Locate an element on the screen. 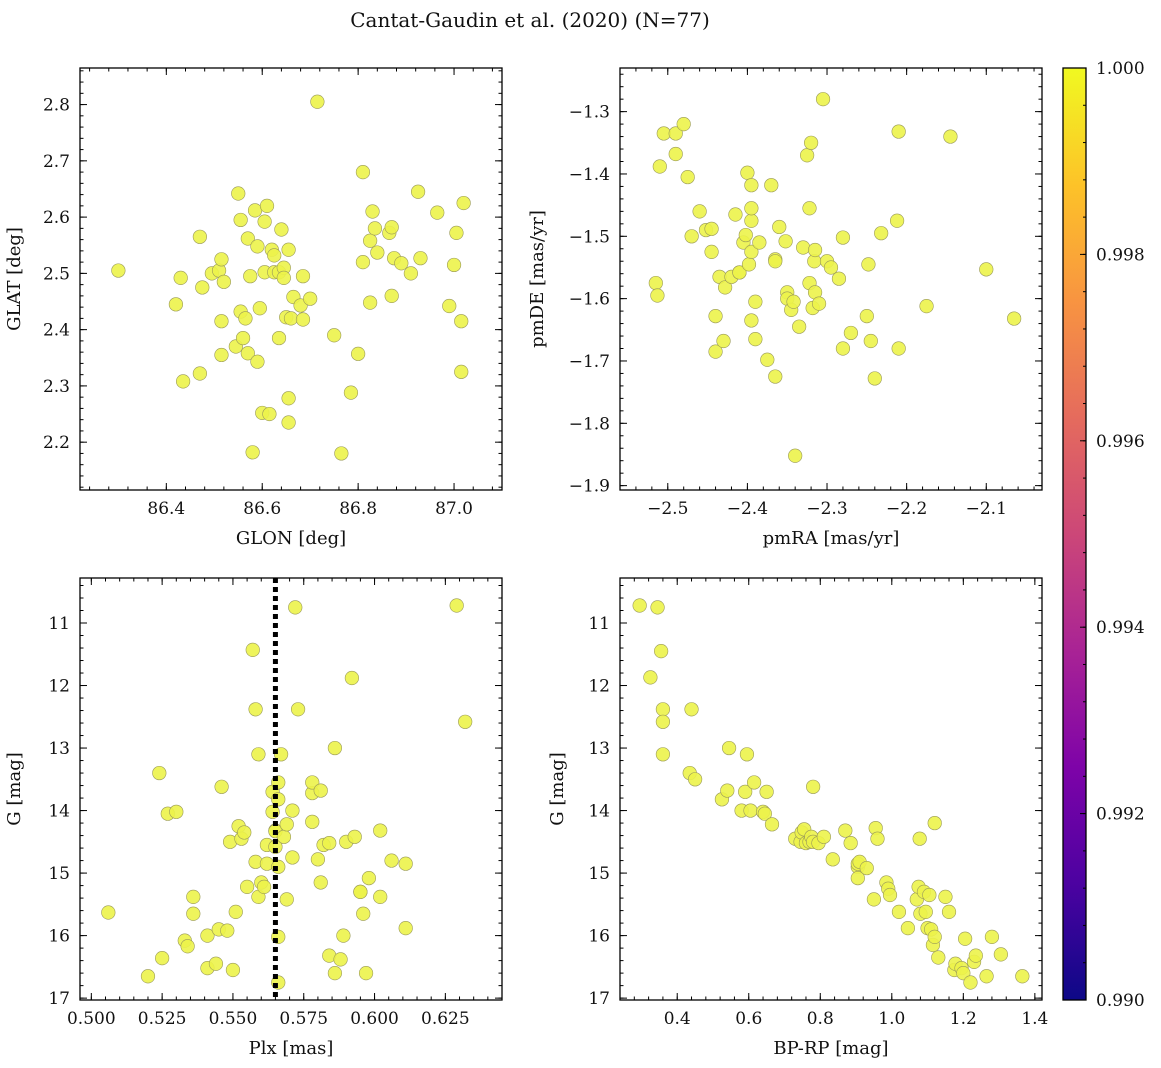 The width and height of the screenshot is (1161, 1068). axes-frame is located at coordinates (831, 279).